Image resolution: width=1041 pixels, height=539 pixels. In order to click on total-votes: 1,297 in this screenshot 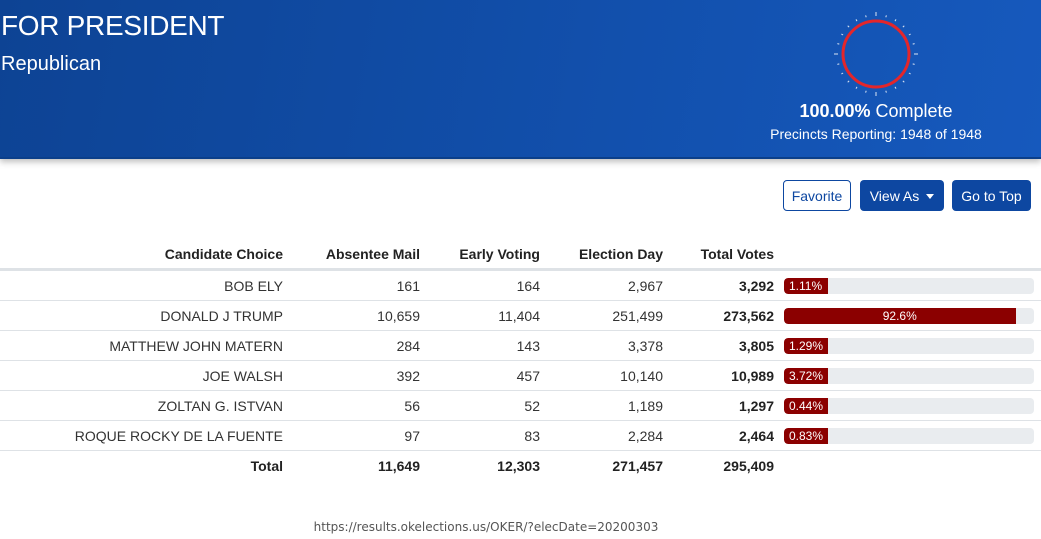, I will do `click(718, 405)`.